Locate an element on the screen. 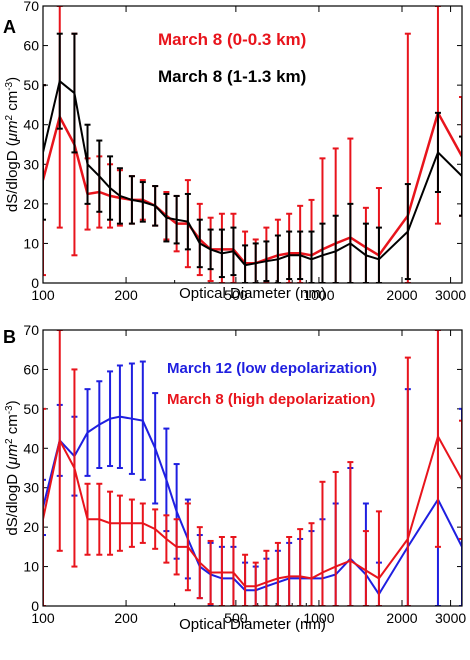 Image resolution: width=470 pixels, height=660 pixels. panel-letter: B is located at coordinates (9, 337).